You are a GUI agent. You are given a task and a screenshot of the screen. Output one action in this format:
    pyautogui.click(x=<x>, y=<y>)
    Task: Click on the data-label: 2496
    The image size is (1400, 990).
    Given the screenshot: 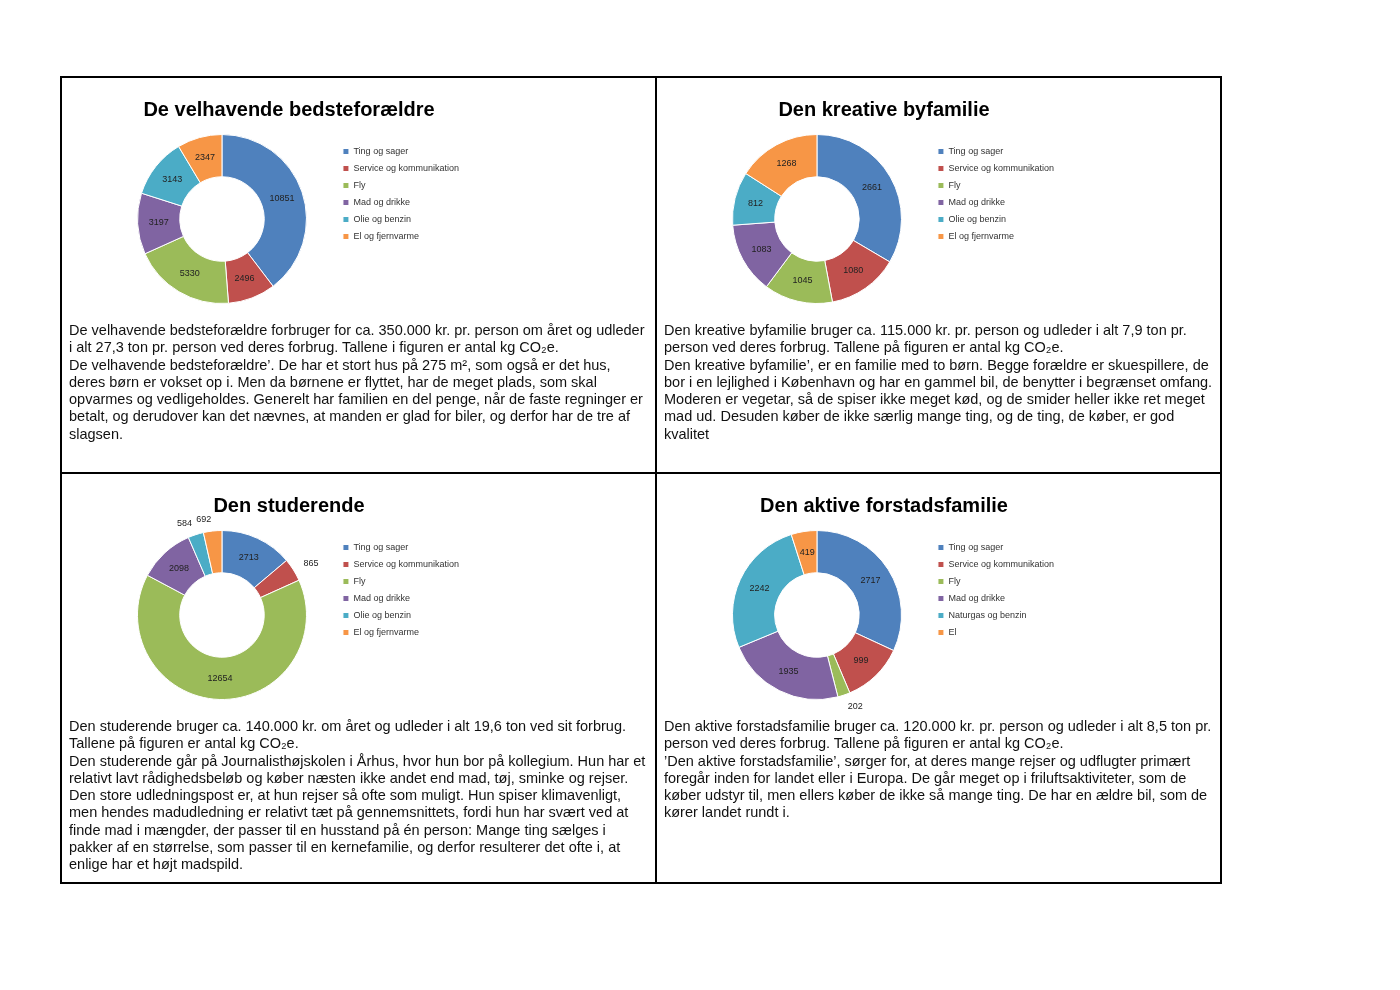 What is the action you would take?
    pyautogui.click(x=244, y=277)
    